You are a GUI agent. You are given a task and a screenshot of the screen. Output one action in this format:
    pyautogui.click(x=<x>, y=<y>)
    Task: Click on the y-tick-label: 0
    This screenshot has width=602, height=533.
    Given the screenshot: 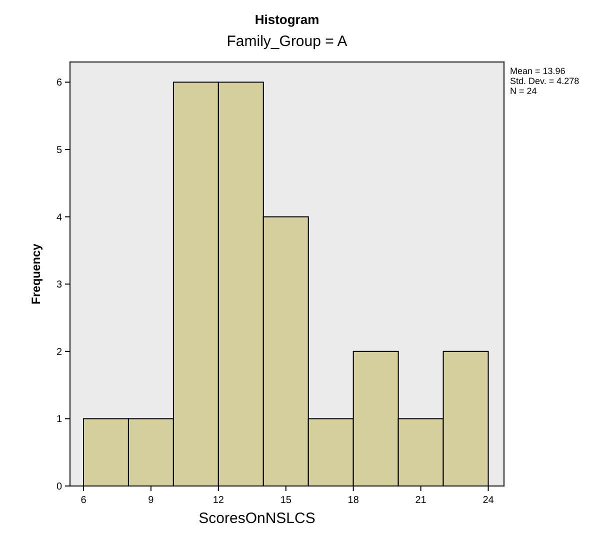 What is the action you would take?
    pyautogui.click(x=59, y=487)
    